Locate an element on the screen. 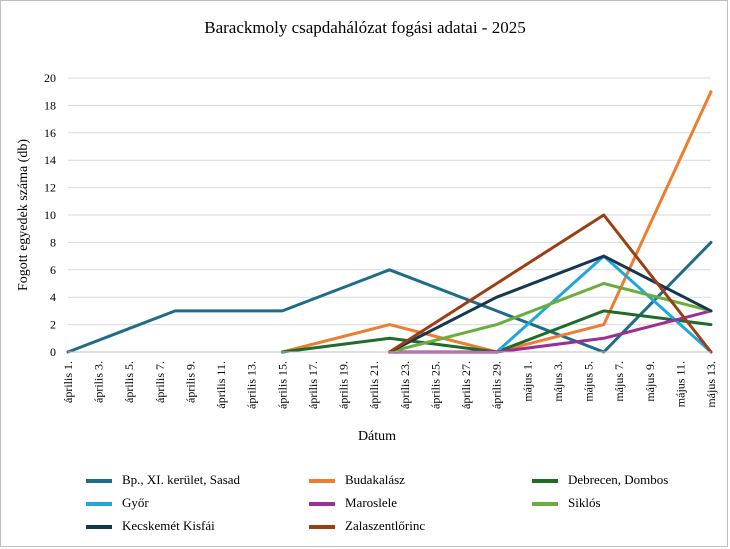  y-tick-label: 20 is located at coordinates (50, 78).